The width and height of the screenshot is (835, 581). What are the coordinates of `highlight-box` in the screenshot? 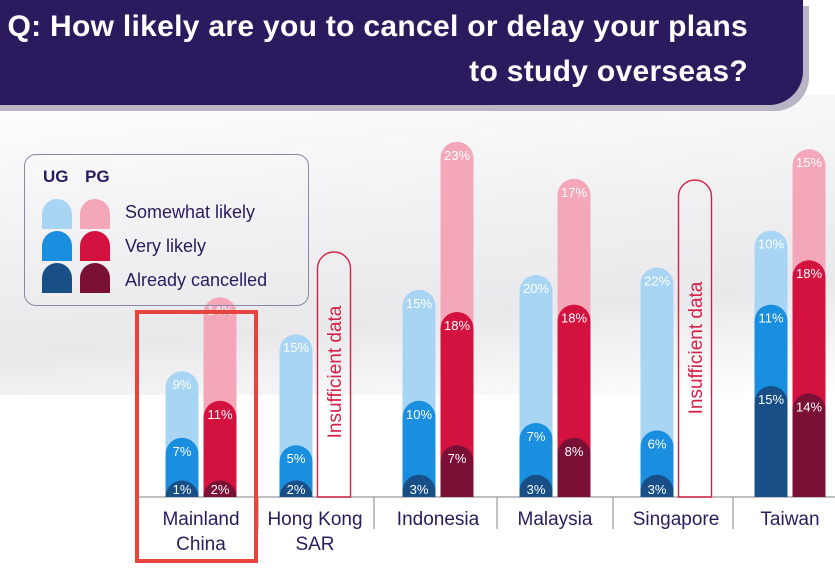 It's located at (196, 436).